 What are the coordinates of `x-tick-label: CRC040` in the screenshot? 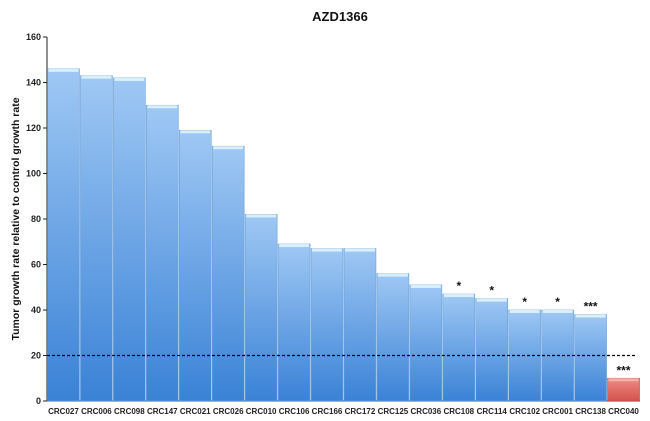 It's located at (623, 411).